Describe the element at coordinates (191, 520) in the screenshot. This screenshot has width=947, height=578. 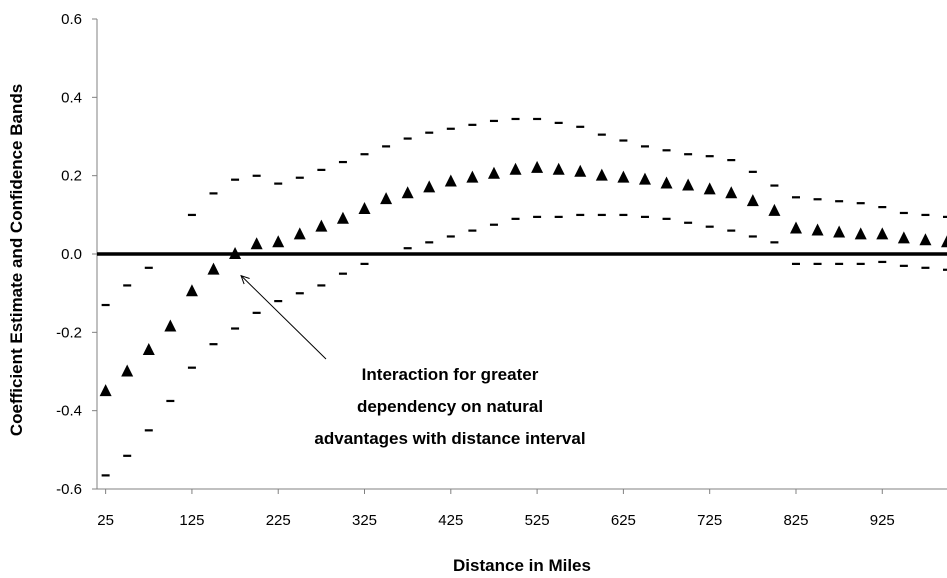
I see `x-tick-label: 125` at that location.